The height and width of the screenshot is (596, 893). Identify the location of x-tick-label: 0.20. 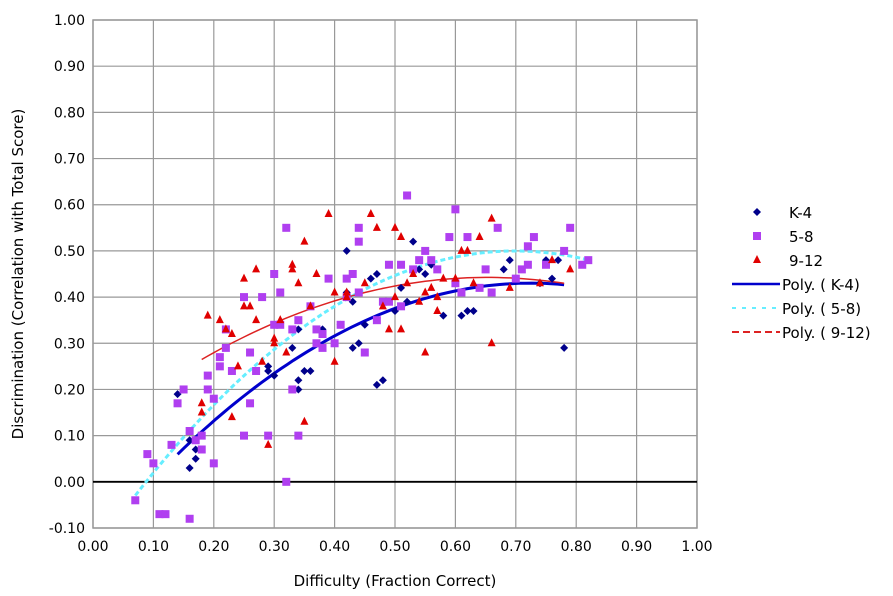
(213, 547).